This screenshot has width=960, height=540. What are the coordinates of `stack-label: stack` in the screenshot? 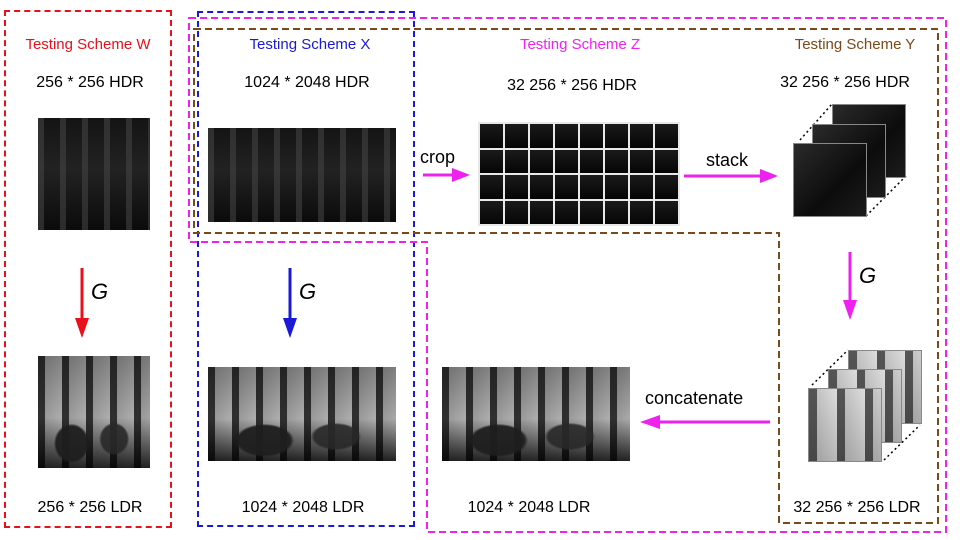 It's located at (727, 160).